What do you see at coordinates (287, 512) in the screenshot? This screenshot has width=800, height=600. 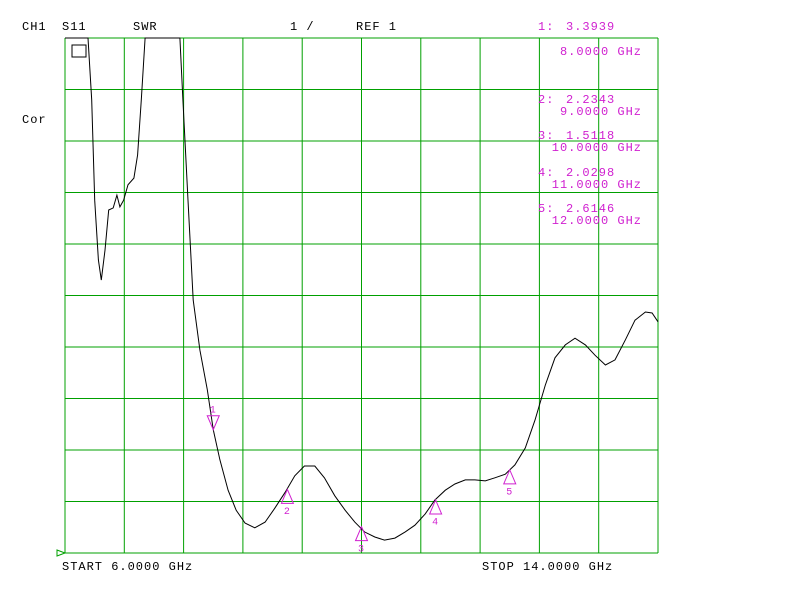 I see `marker-number: 2` at bounding box center [287, 512].